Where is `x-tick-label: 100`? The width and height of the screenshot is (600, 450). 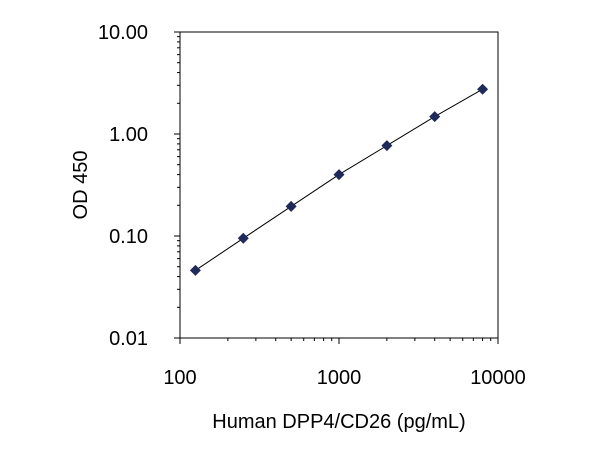 x-tick-label: 100 is located at coordinates (179, 378).